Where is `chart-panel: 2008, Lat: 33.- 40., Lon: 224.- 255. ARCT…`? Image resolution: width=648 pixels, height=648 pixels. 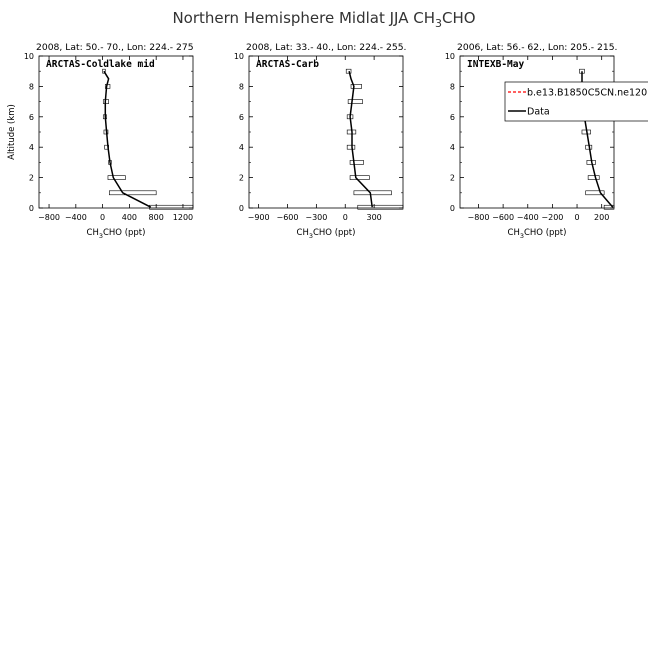 chart-panel: 2008, Lat: 33.- 40., Lon: 224.- 255. ARCT… is located at coordinates (320, 141).